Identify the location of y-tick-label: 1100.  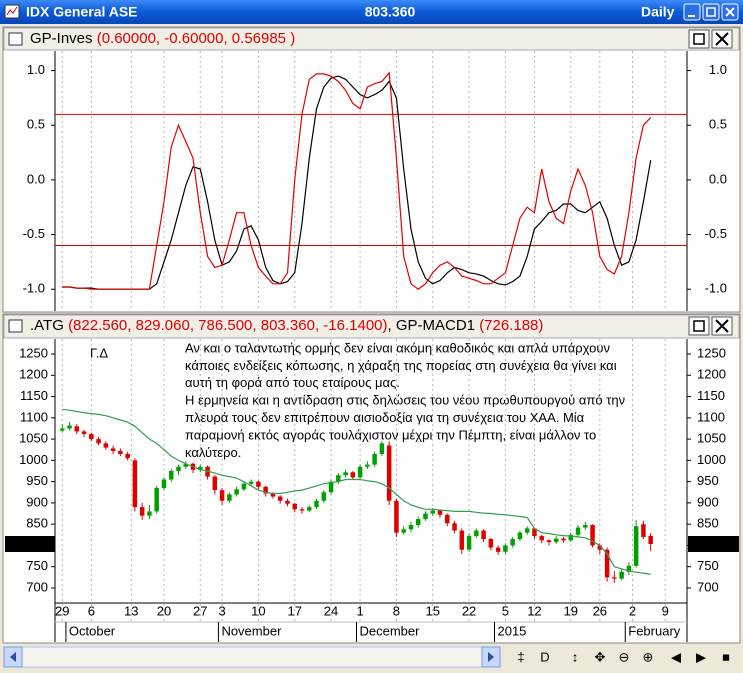
(34, 416).